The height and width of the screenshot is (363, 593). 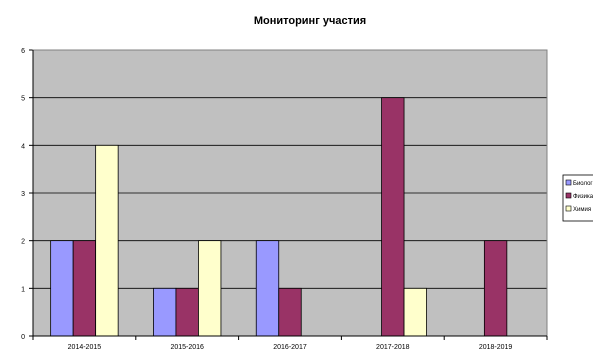 What do you see at coordinates (85, 347) in the screenshot?
I see `x-tick-label: 2014-2015` at bounding box center [85, 347].